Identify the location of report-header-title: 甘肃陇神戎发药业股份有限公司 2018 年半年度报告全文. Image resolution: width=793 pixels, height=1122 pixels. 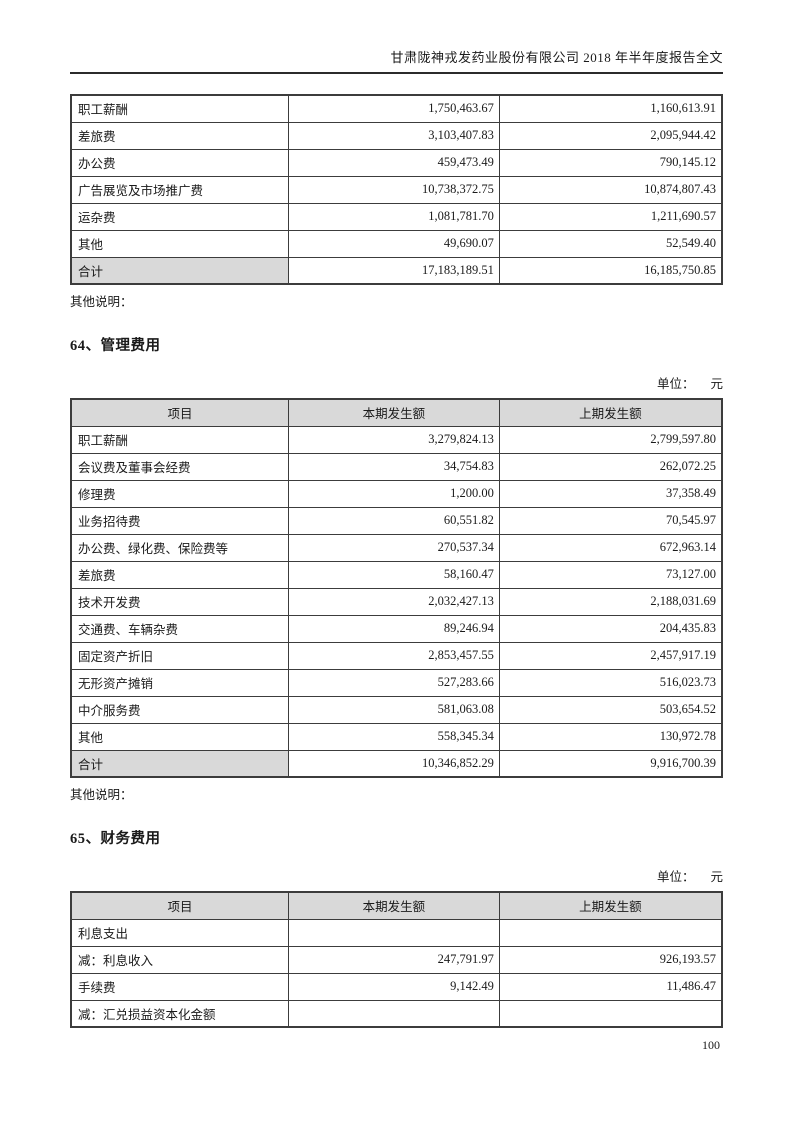
(396, 37).